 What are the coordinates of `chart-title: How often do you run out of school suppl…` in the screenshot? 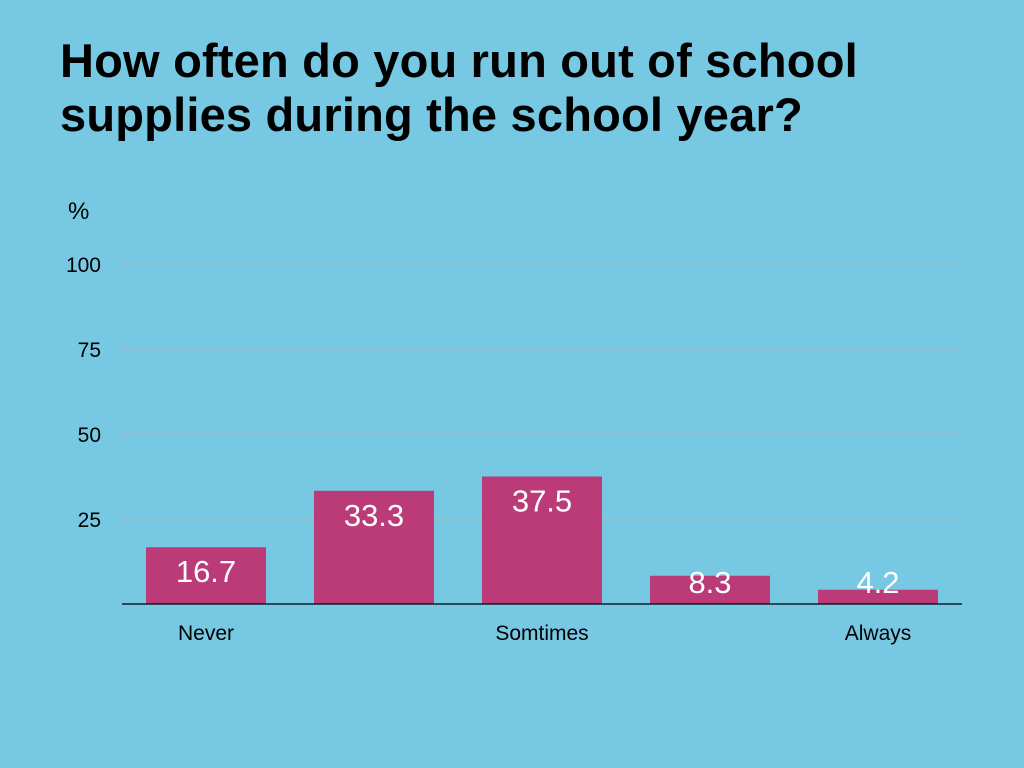 It's located at (459, 87).